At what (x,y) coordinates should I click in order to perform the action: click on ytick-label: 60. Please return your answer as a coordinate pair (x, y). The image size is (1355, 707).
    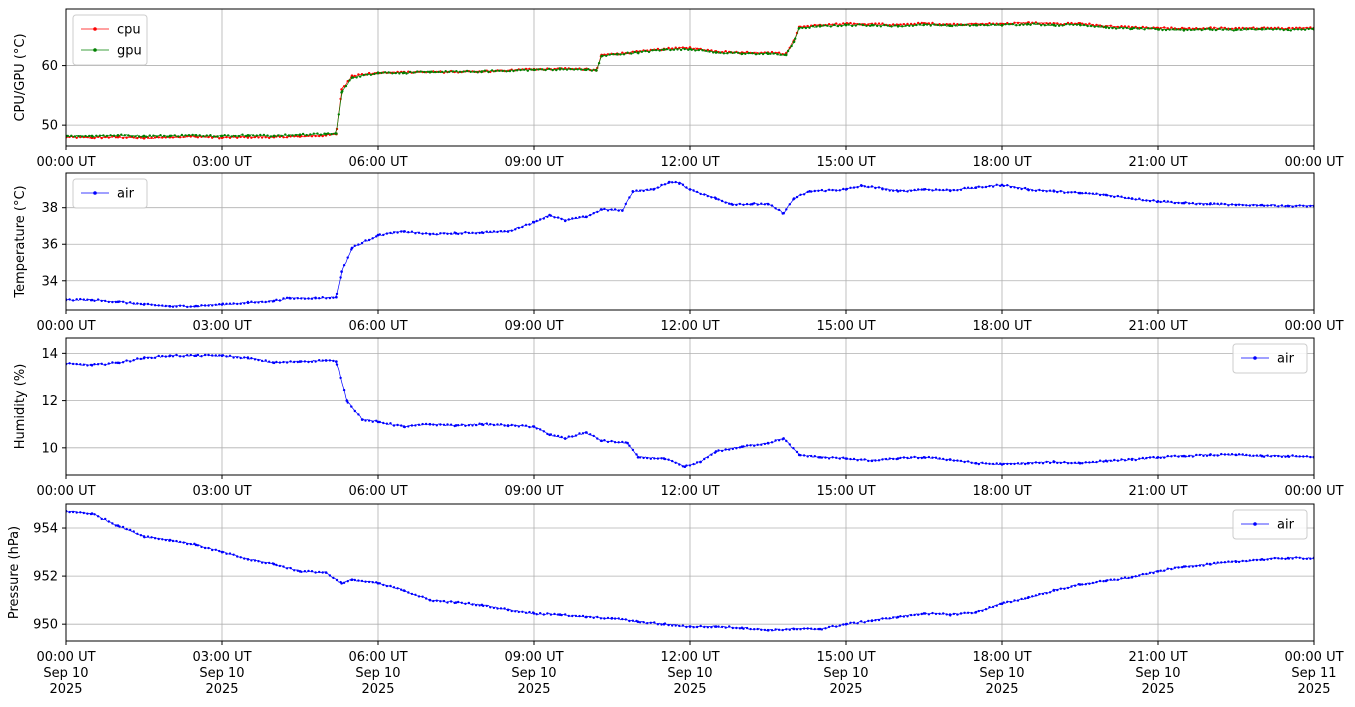
    Looking at the image, I should click on (49, 66).